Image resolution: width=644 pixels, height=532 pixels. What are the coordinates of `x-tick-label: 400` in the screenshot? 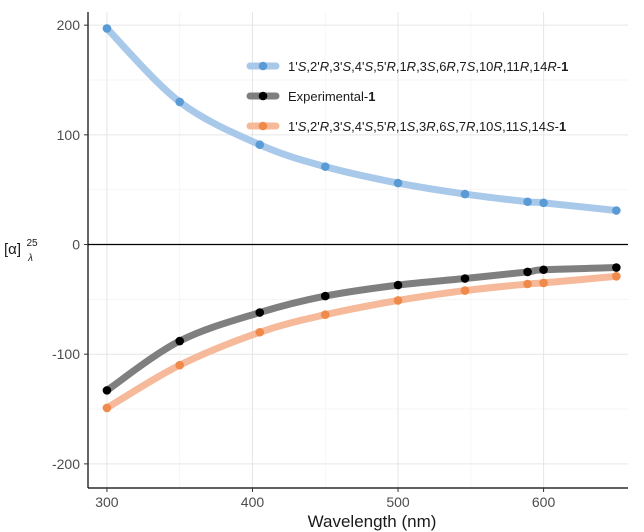 It's located at (253, 502).